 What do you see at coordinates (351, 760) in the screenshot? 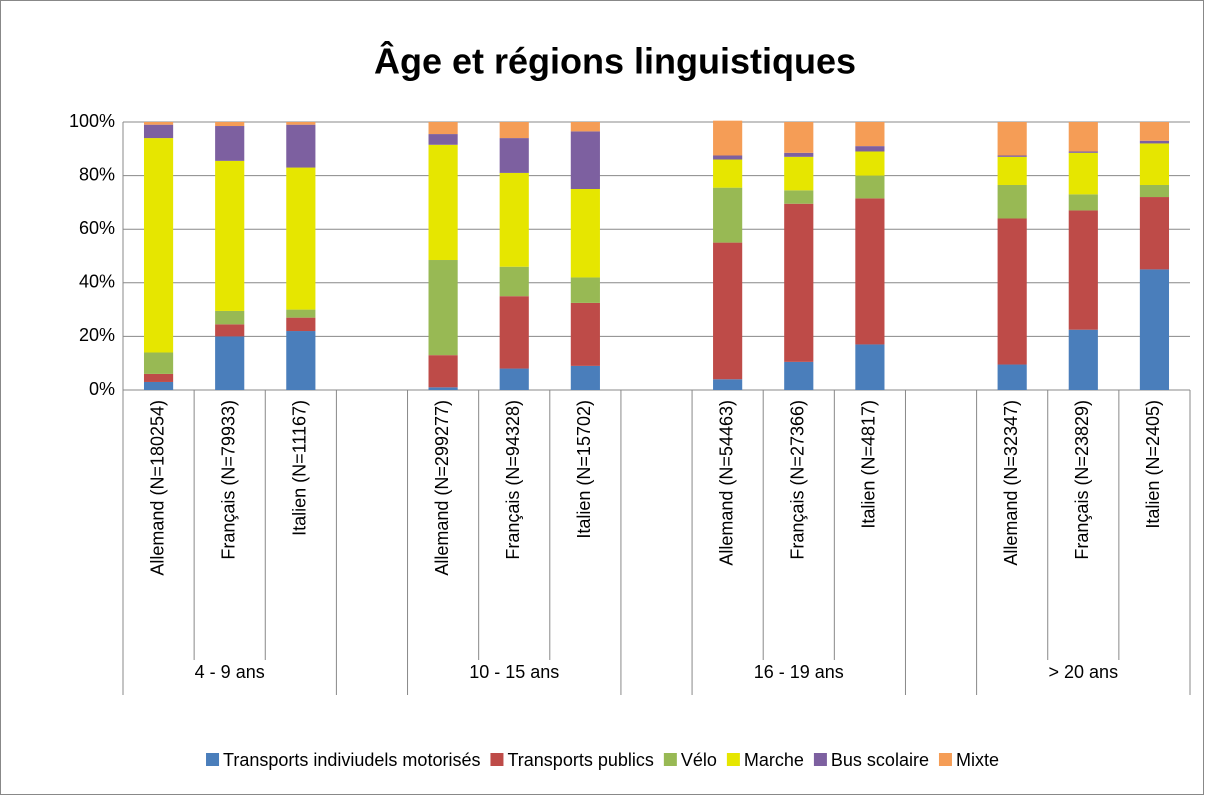
I see `legend-label: Transports indiviudels motorisés` at bounding box center [351, 760].